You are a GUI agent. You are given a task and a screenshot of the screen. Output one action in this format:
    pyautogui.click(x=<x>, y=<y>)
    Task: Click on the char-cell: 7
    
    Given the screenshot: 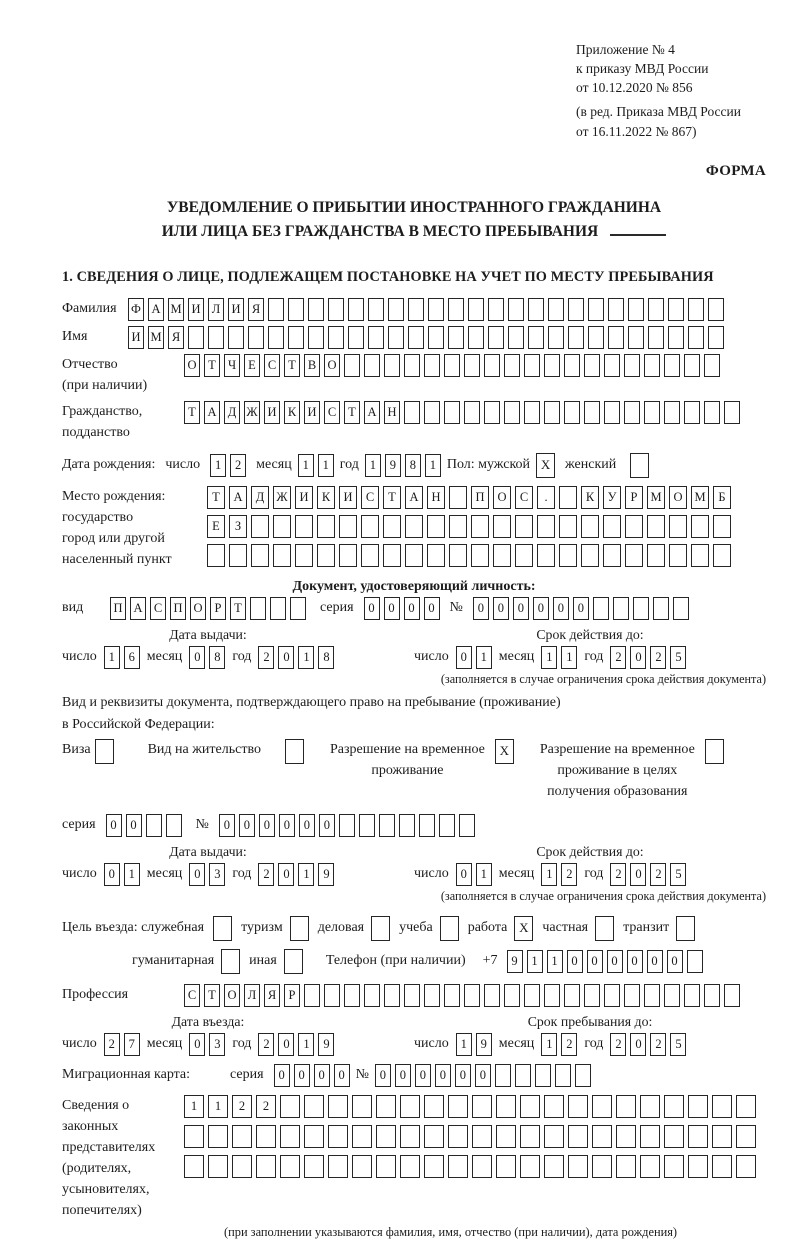 What is the action you would take?
    pyautogui.click(x=131, y=1044)
    